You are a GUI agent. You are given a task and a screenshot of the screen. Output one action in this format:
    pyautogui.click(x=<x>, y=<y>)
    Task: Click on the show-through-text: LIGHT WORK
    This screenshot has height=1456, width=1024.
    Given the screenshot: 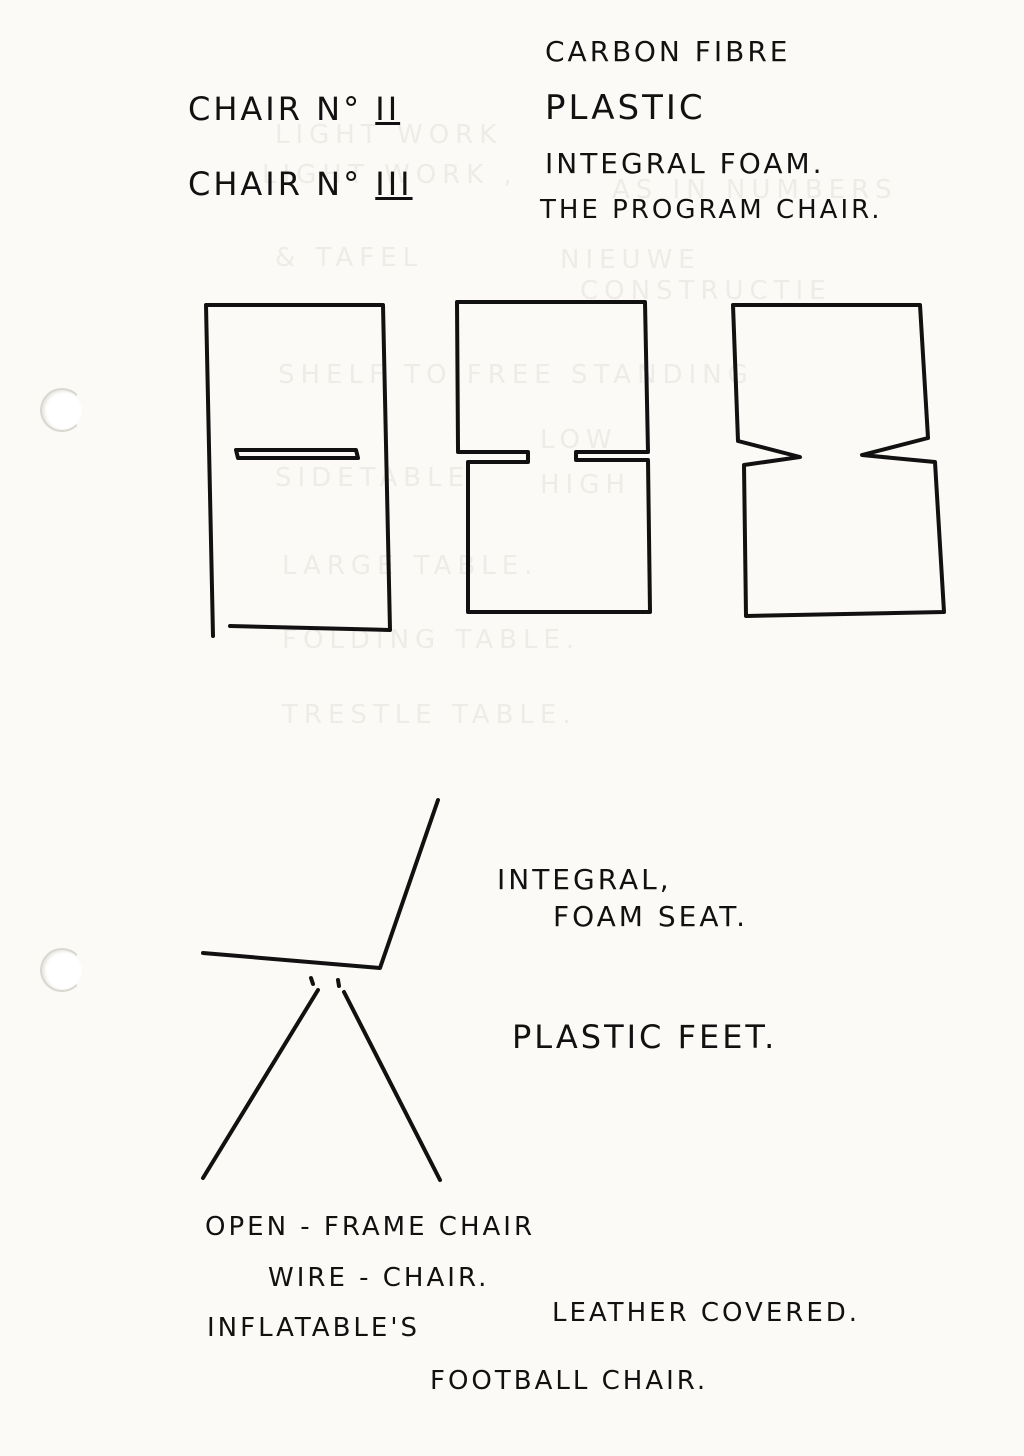 What is the action you would take?
    pyautogui.click(x=389, y=135)
    